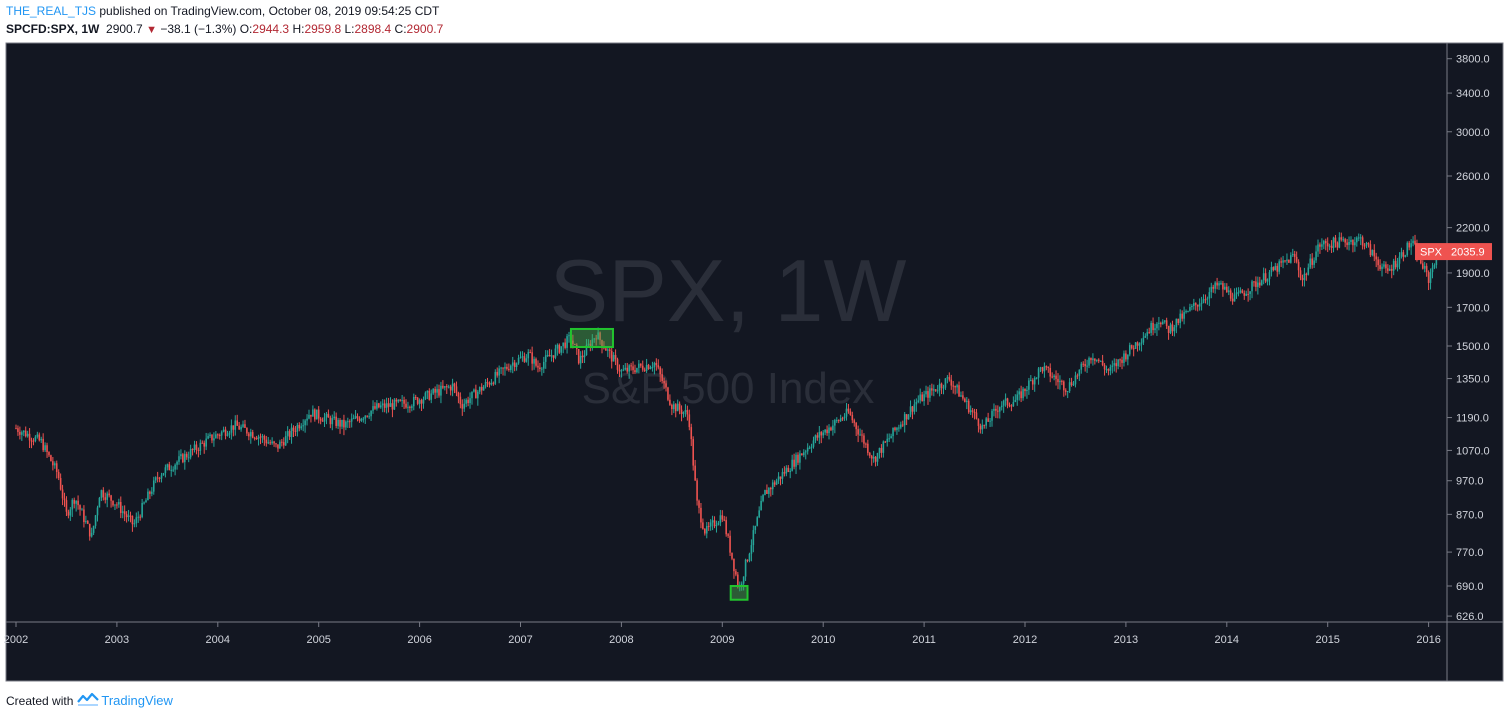 Image resolution: width=1508 pixels, height=718 pixels. What do you see at coordinates (1470, 617) in the screenshot?
I see `price-tick-label: 626.0` at bounding box center [1470, 617].